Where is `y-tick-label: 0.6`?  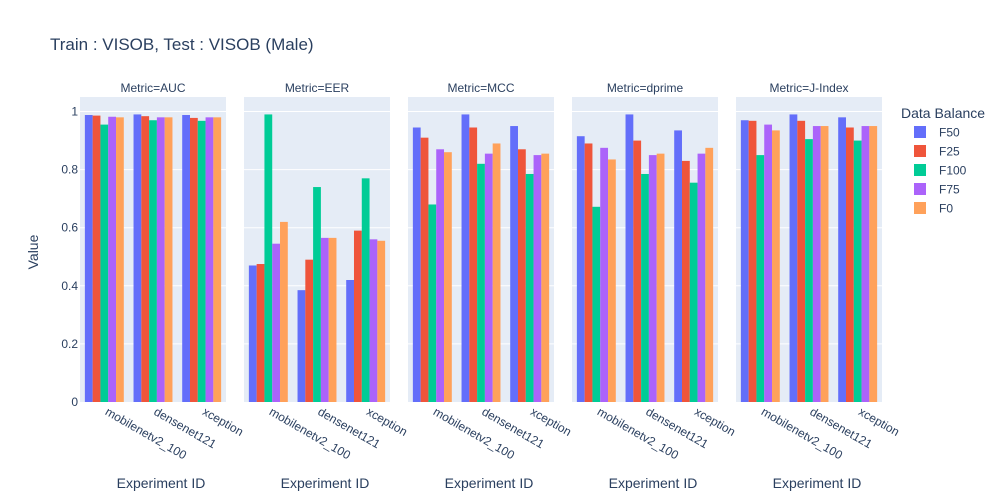 y-tick-label: 0.6 is located at coordinates (69, 228).